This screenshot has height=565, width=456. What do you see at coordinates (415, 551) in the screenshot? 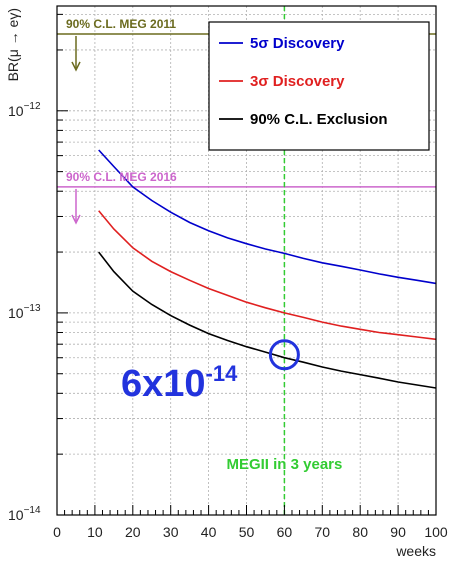
I see `x-axis-title: weeks` at bounding box center [415, 551].